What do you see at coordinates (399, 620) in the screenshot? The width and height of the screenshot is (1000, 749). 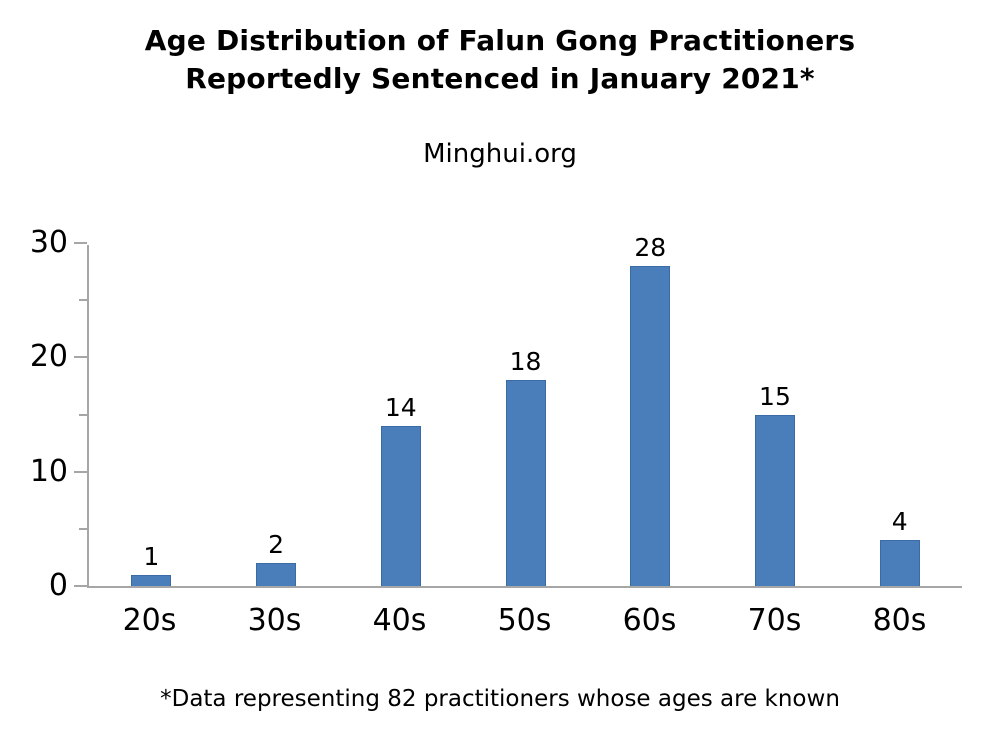 I see `x-tick-label: 40s` at bounding box center [399, 620].